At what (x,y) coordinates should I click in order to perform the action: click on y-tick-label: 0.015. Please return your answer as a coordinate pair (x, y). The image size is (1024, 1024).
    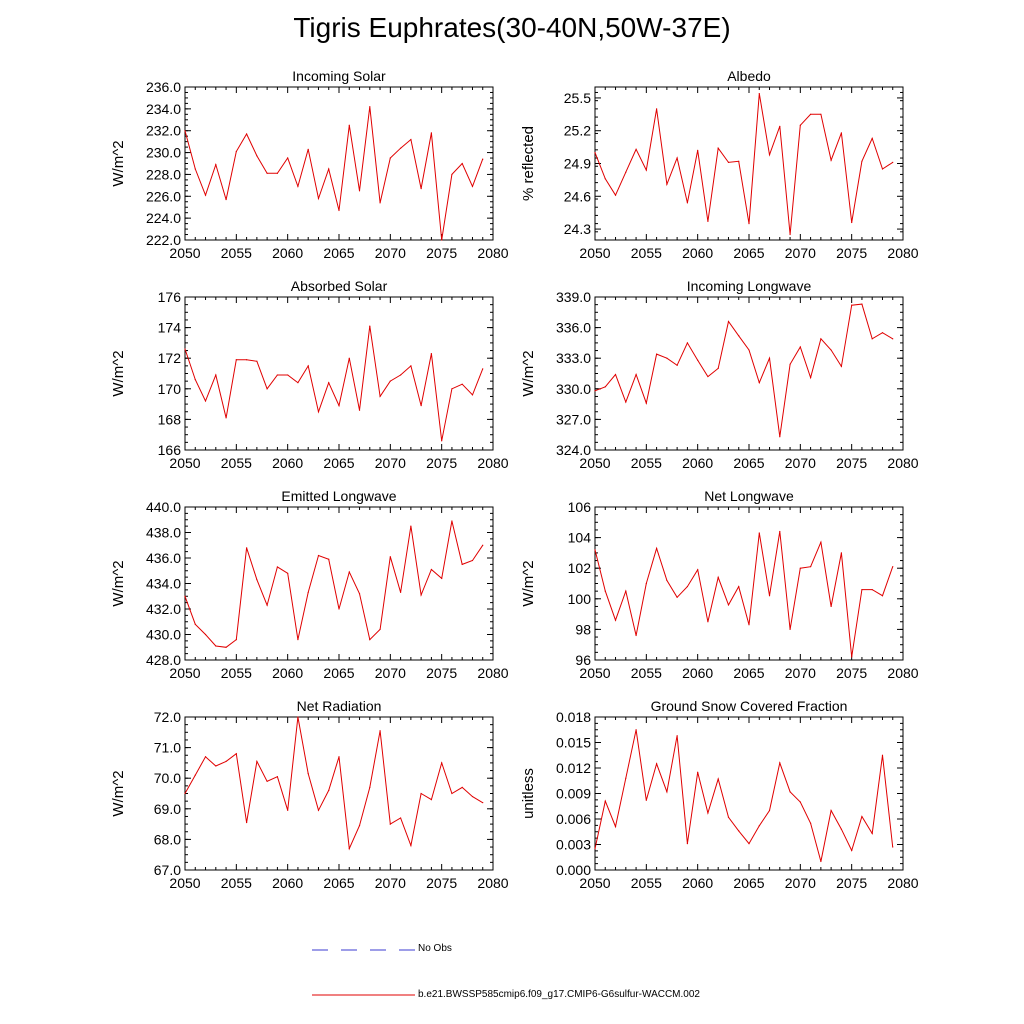
    Looking at the image, I should click on (573, 743).